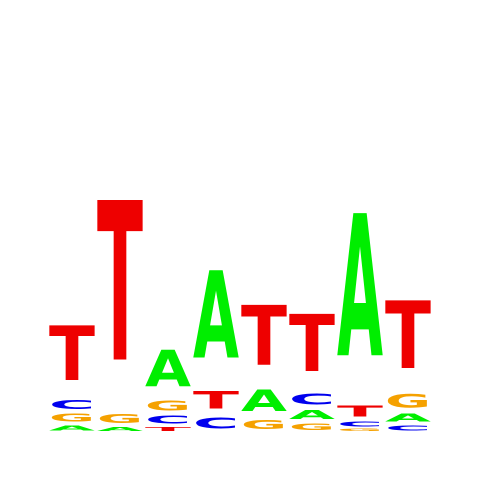 The height and width of the screenshot is (480, 480). I want to click on logo-position-2: AGT, so click(120, 295).